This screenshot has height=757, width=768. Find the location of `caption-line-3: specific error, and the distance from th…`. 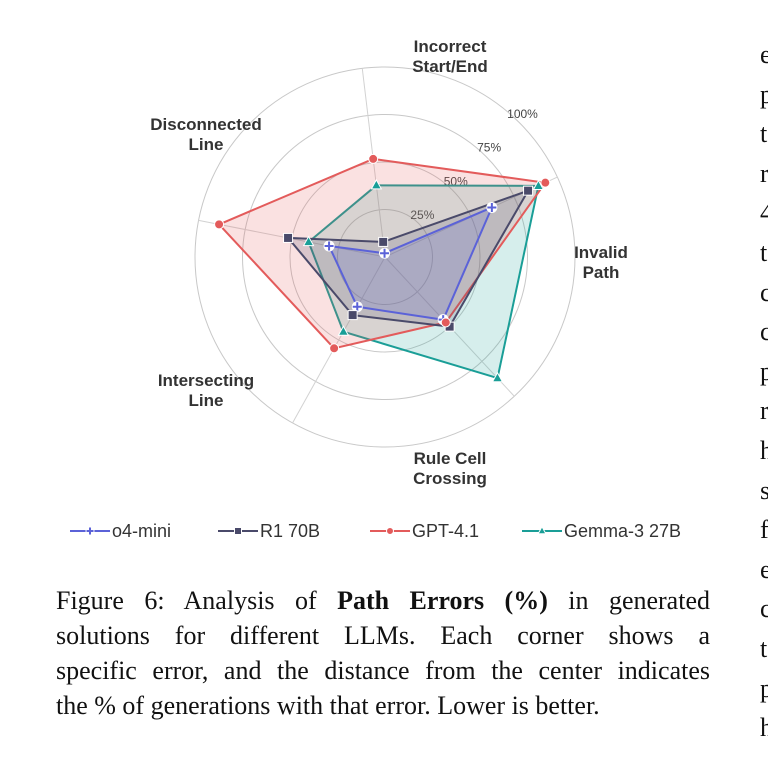

caption-line-3: specific error, and the distance from th… is located at coordinates (383, 670).